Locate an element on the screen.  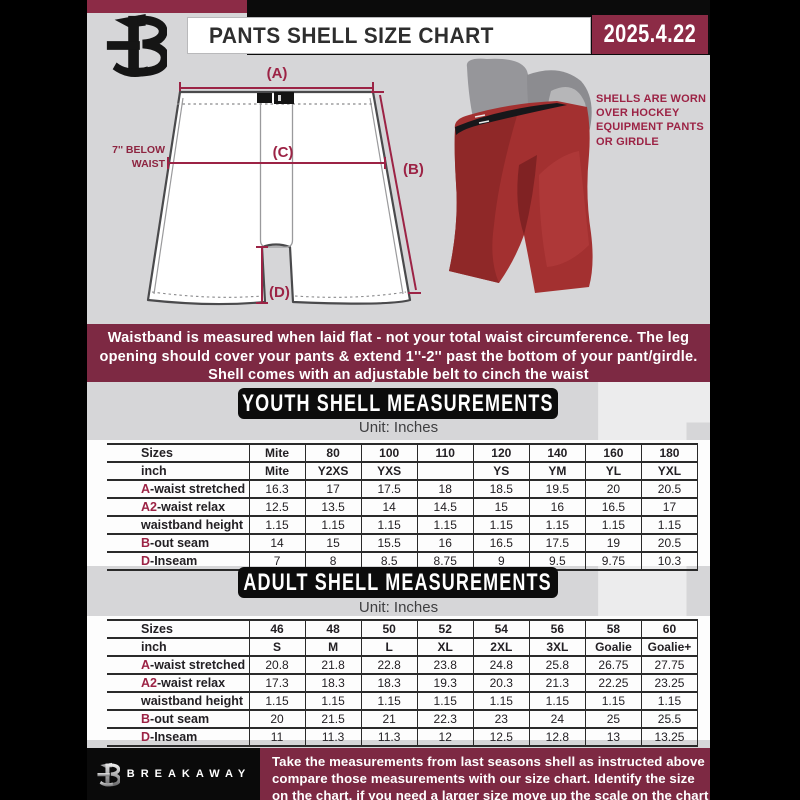
table-cell: YXS is located at coordinates (389, 471).